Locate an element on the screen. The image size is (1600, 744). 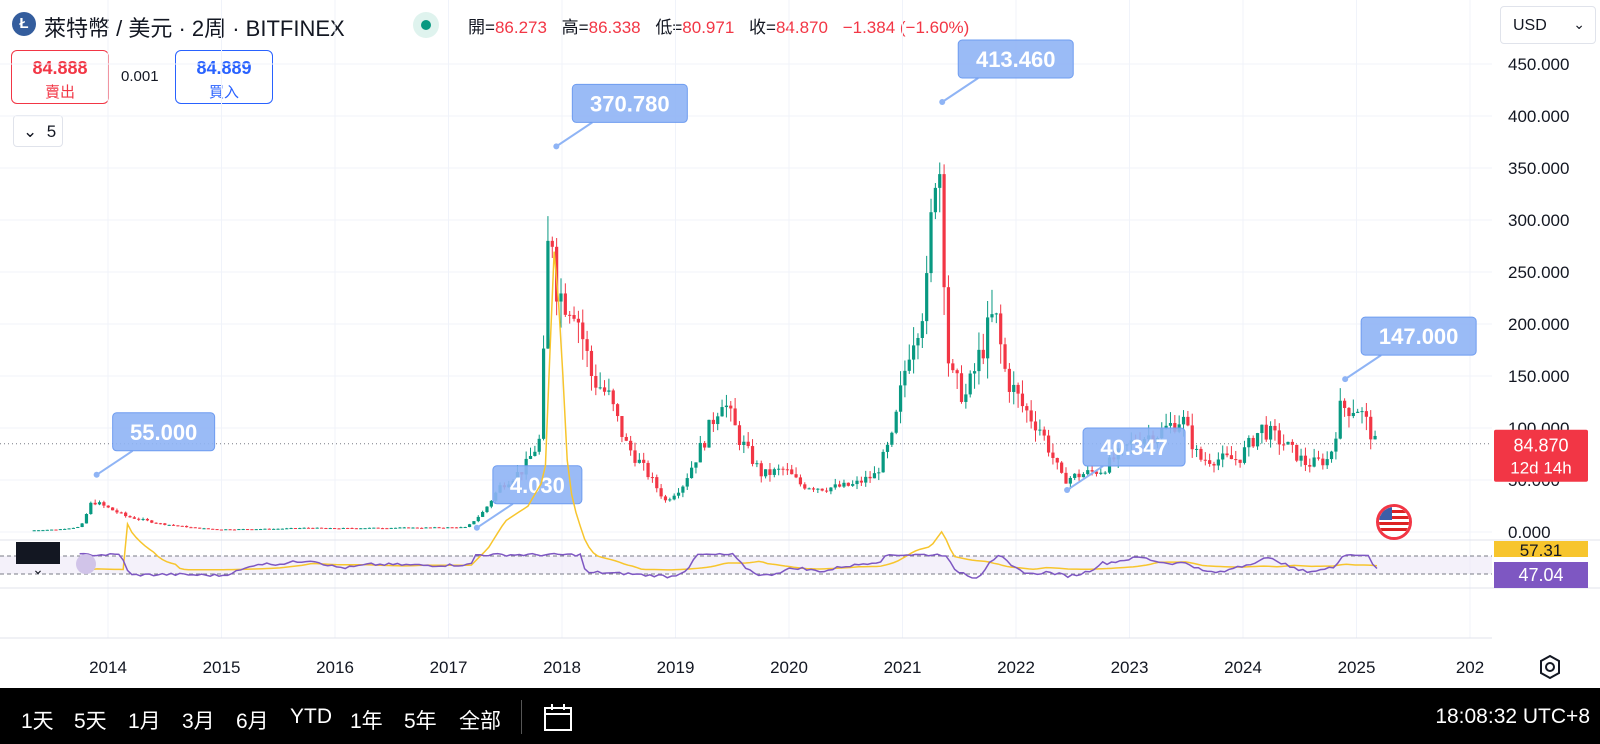
settings-gear-icon is located at coordinates (1550, 667).